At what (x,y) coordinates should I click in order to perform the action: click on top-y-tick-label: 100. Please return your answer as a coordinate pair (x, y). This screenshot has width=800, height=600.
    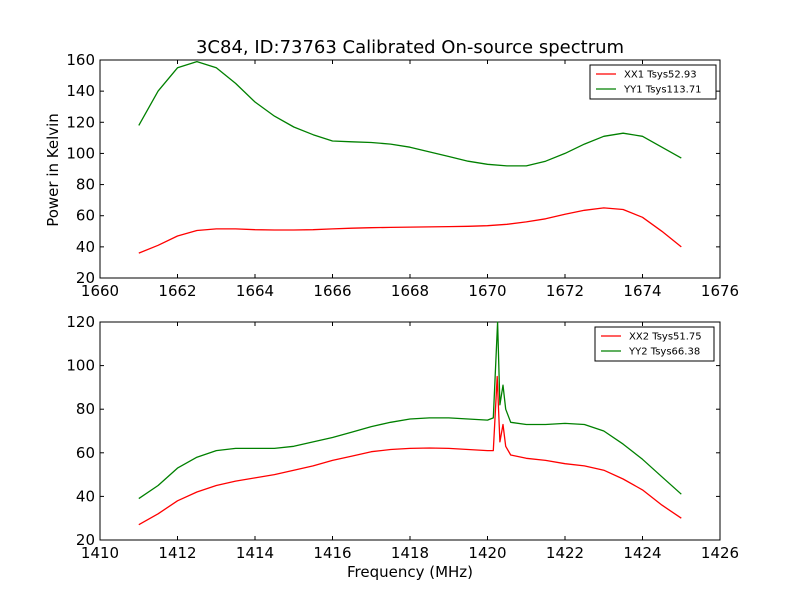
    Looking at the image, I should click on (80, 153).